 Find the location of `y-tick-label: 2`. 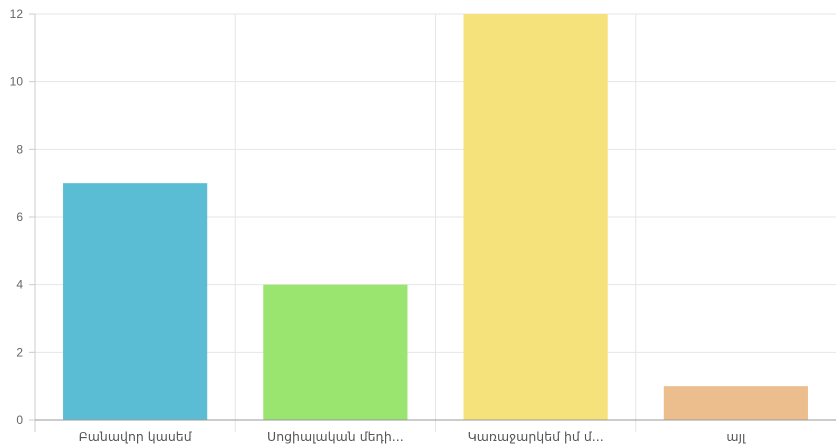

y-tick-label: 2 is located at coordinates (19, 352).